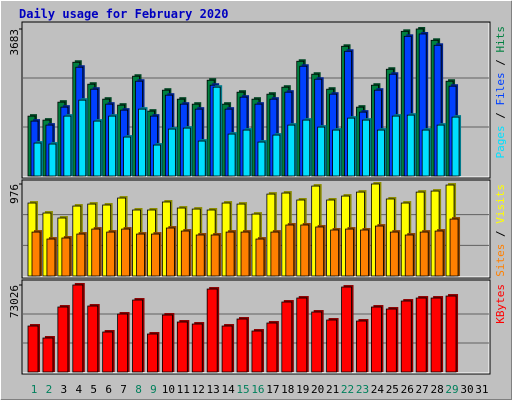 Image resolution: width=512 pixels, height=400 pixels. What do you see at coordinates (500, 88) in the screenshot?
I see `legend-entry: Files` at bounding box center [500, 88].